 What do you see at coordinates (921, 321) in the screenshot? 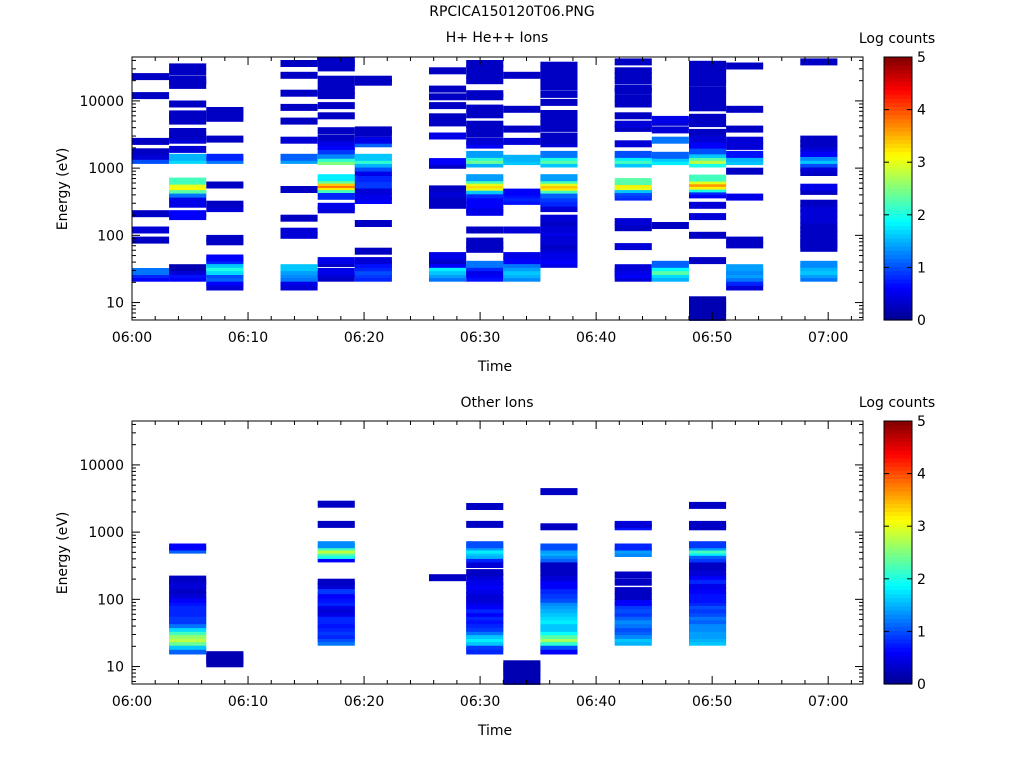
I see `colorbar-tick-label: 0` at bounding box center [921, 321].